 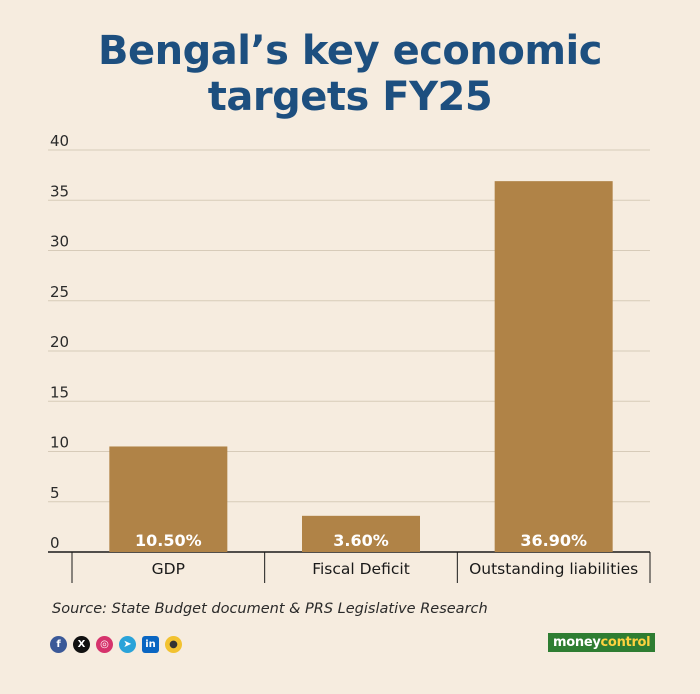 I want to click on brand-logo-part-1: money, so click(x=577, y=642).